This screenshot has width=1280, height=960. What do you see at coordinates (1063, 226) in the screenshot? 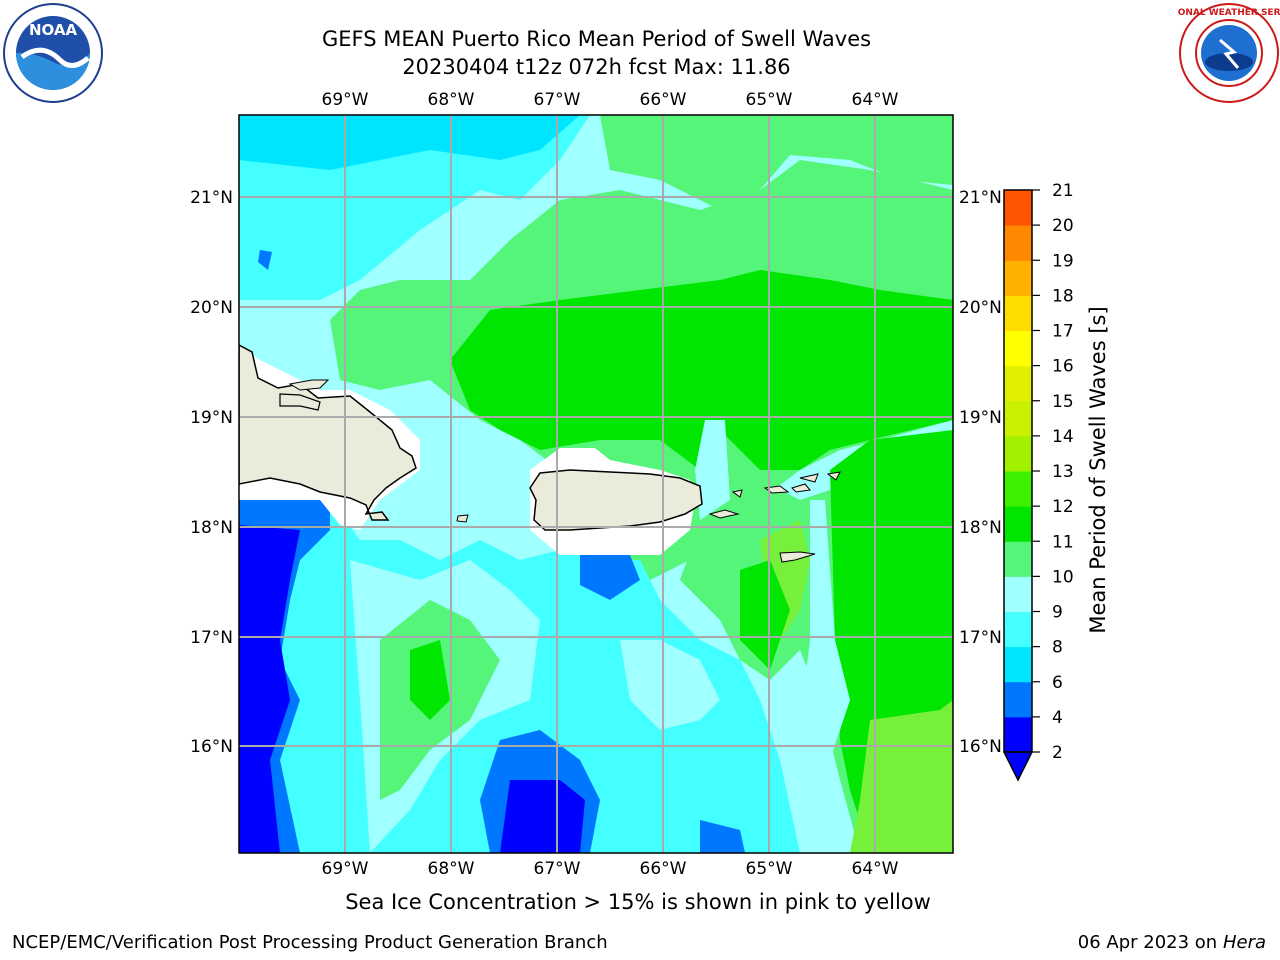
I see `colorbar-tick-label: 20` at bounding box center [1063, 226].